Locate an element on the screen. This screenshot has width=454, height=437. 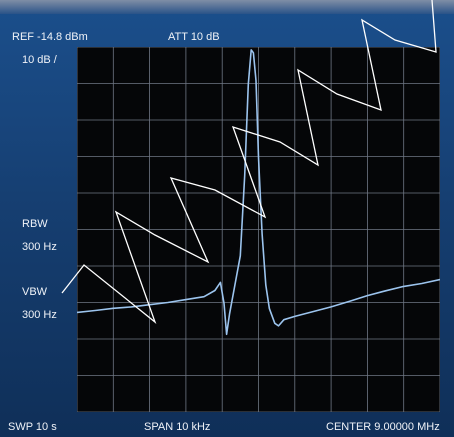
bezel-top is located at coordinates (227, 7).